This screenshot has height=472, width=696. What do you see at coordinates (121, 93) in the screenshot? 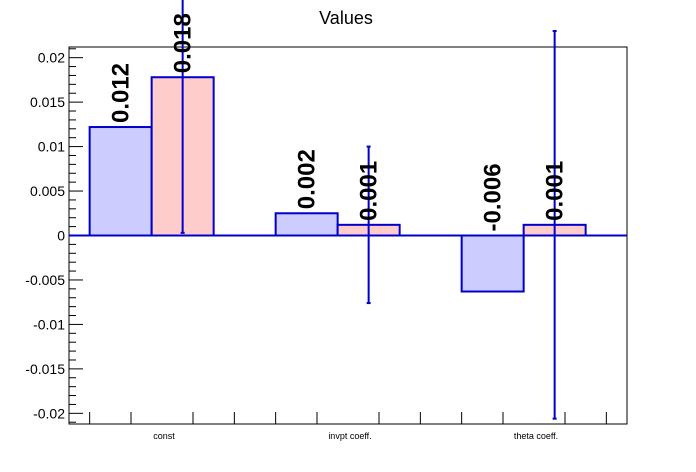
I see `data-label: 0.012` at bounding box center [121, 93].